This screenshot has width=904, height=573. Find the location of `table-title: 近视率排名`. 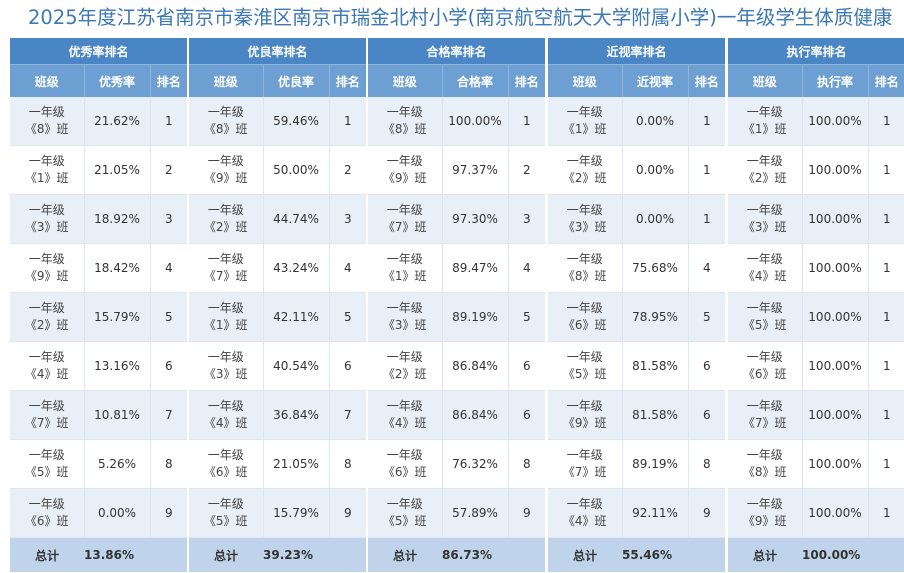

table-title: 近视率排名 is located at coordinates (637, 51).